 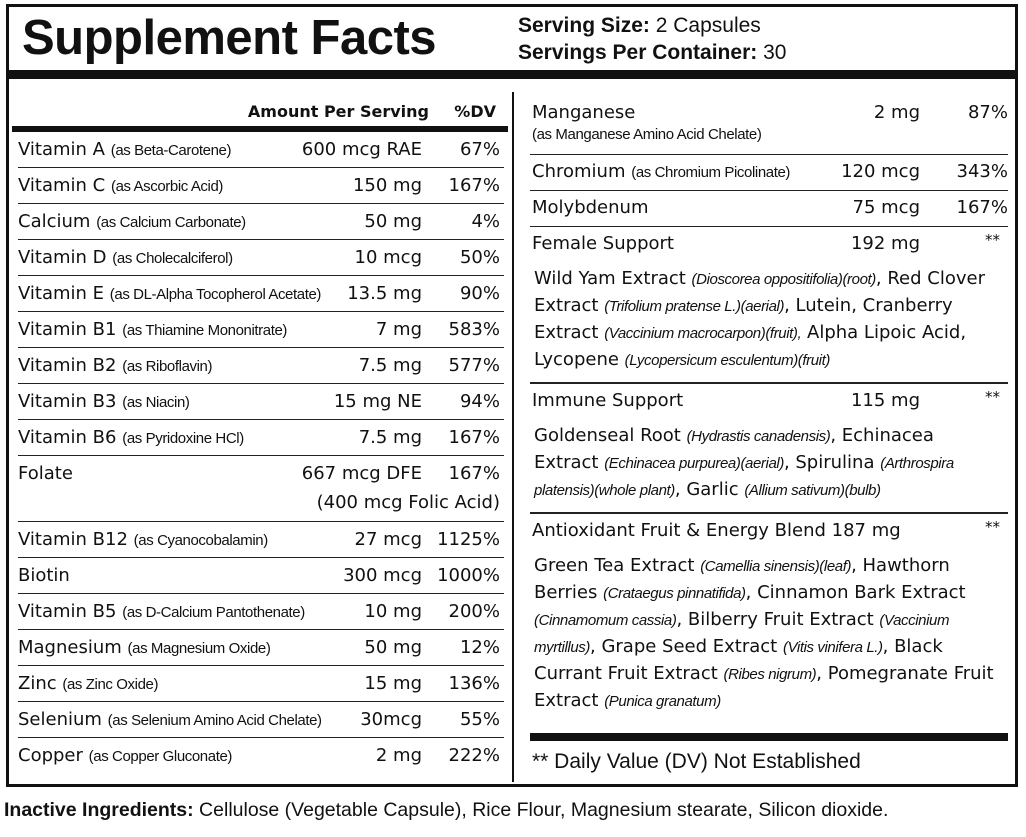 I want to click on nutrient-amount: 50 mg, so click(x=393, y=221).